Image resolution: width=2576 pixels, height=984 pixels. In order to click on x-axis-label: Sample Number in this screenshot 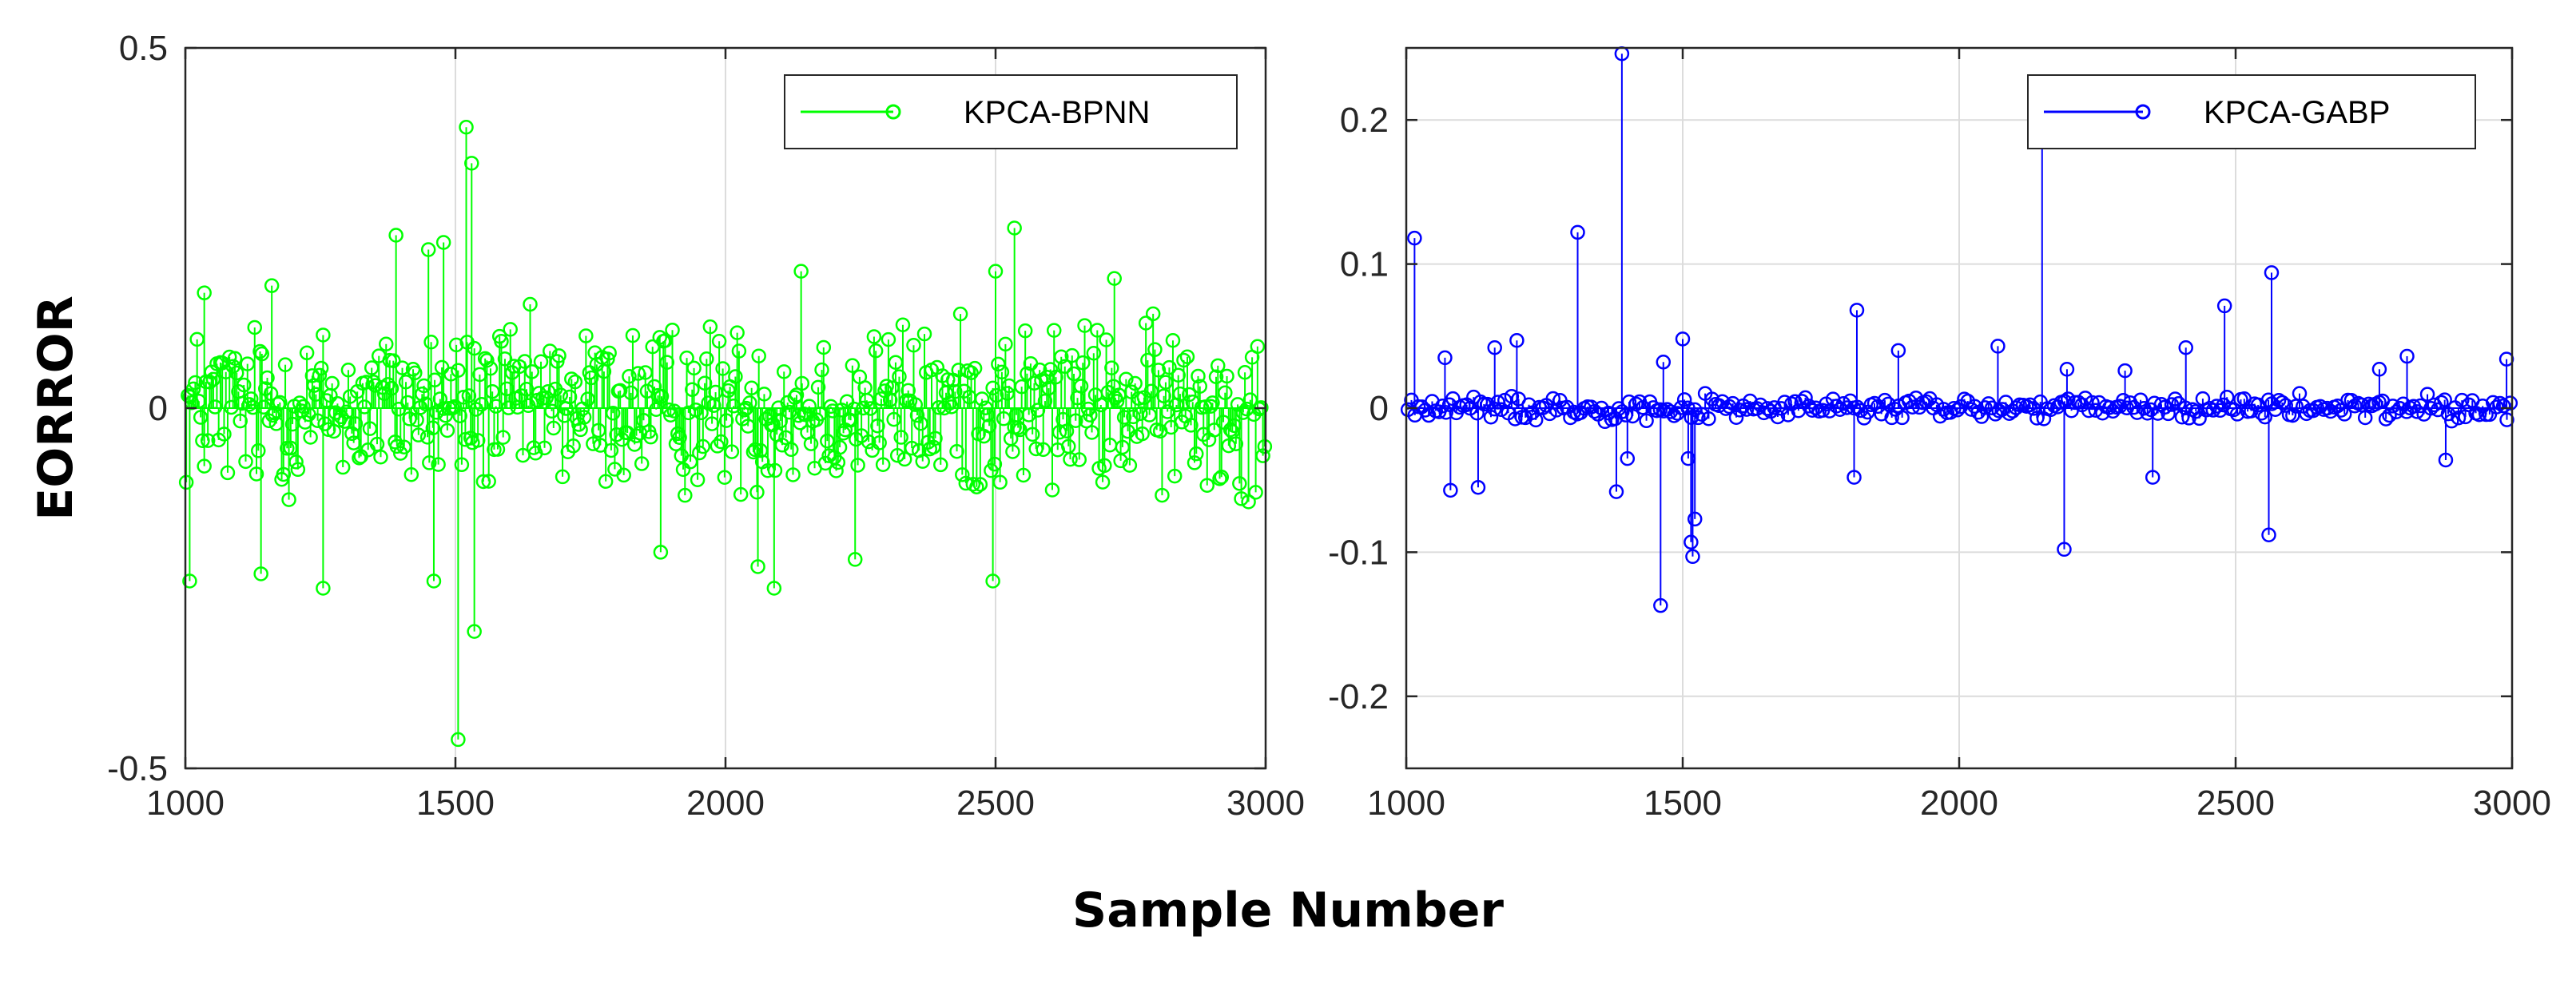, I will do `click(1288, 910)`.